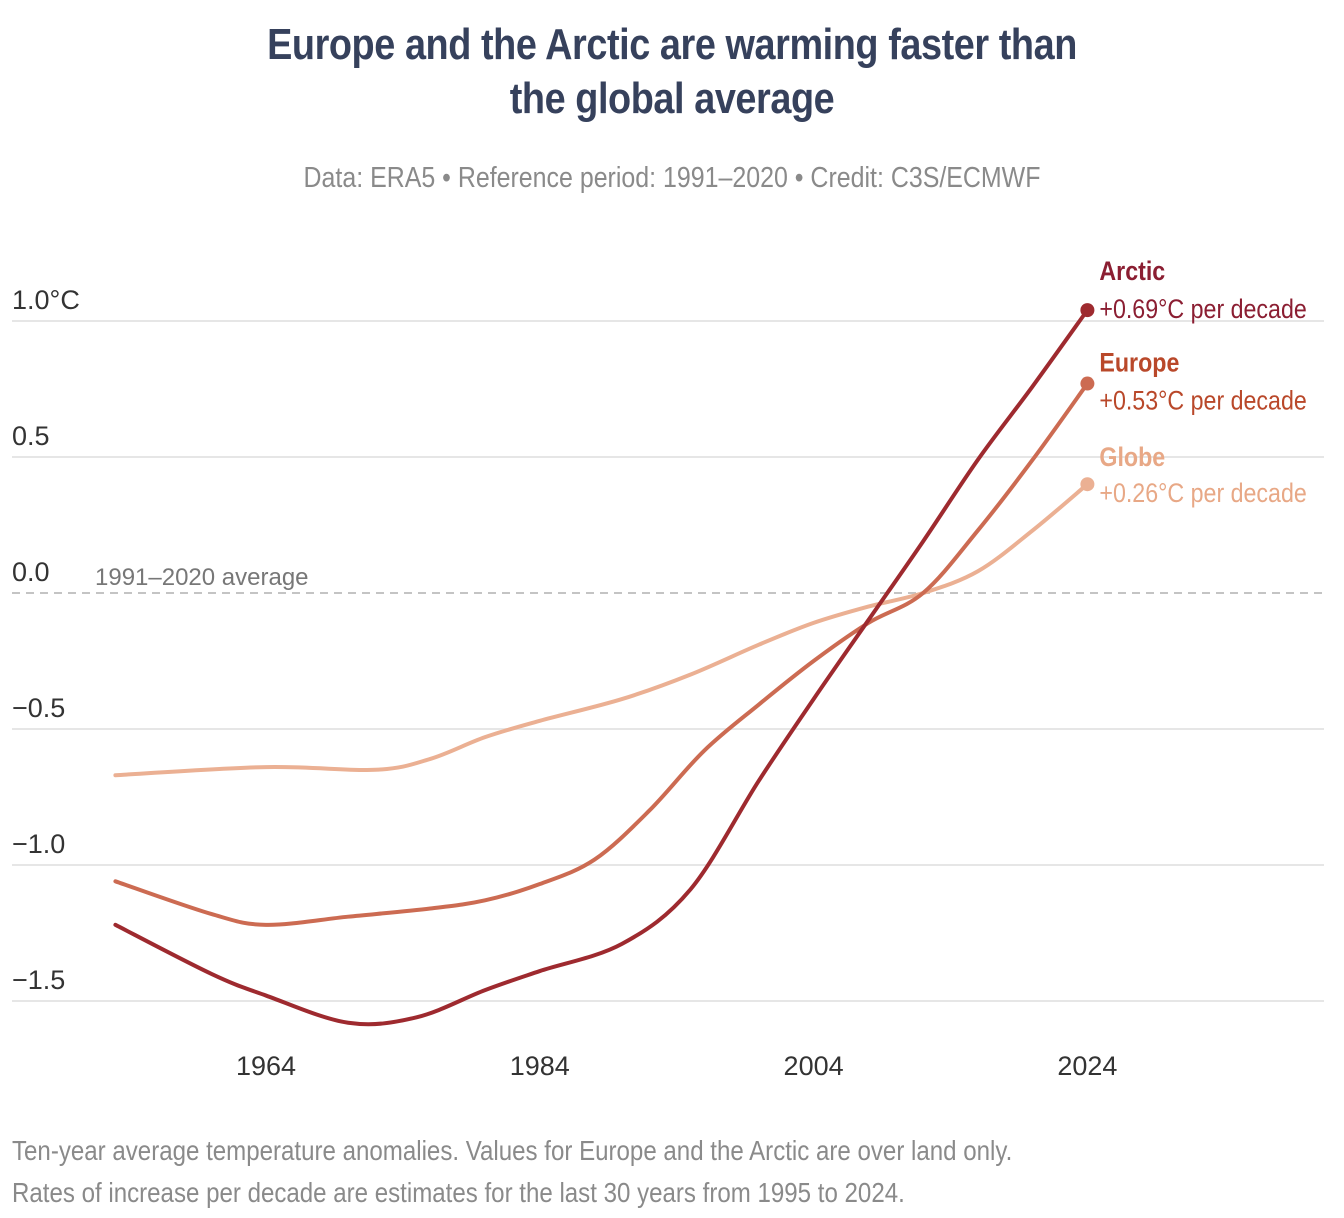 The height and width of the screenshot is (1218, 1344). What do you see at coordinates (38, 980) in the screenshot?
I see `y-tick-label: −1.5` at bounding box center [38, 980].